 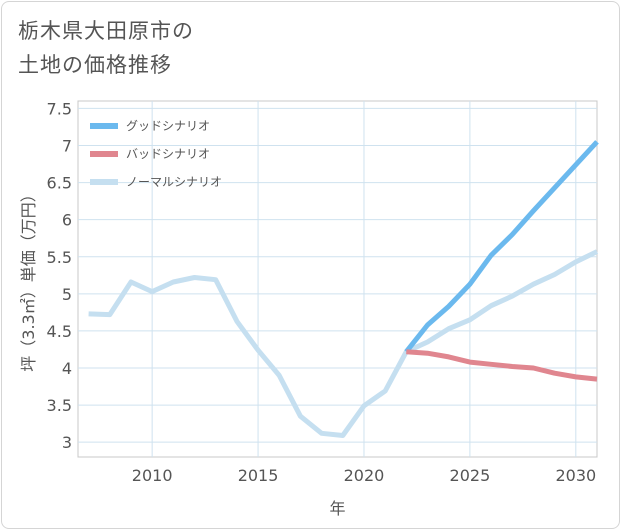 What do you see at coordinates (59, 257) in the screenshot?
I see `y-tick-label: 5.5` at bounding box center [59, 257].